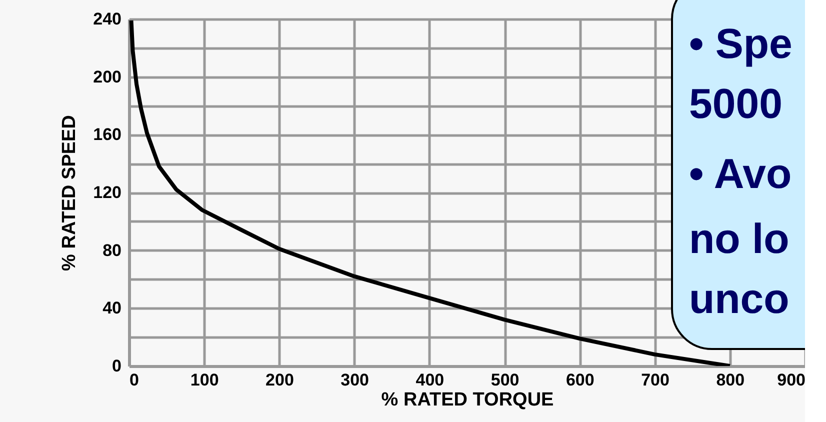 This screenshot has height=422, width=826. I want to click on x-tick-label: 100, so click(204, 380).